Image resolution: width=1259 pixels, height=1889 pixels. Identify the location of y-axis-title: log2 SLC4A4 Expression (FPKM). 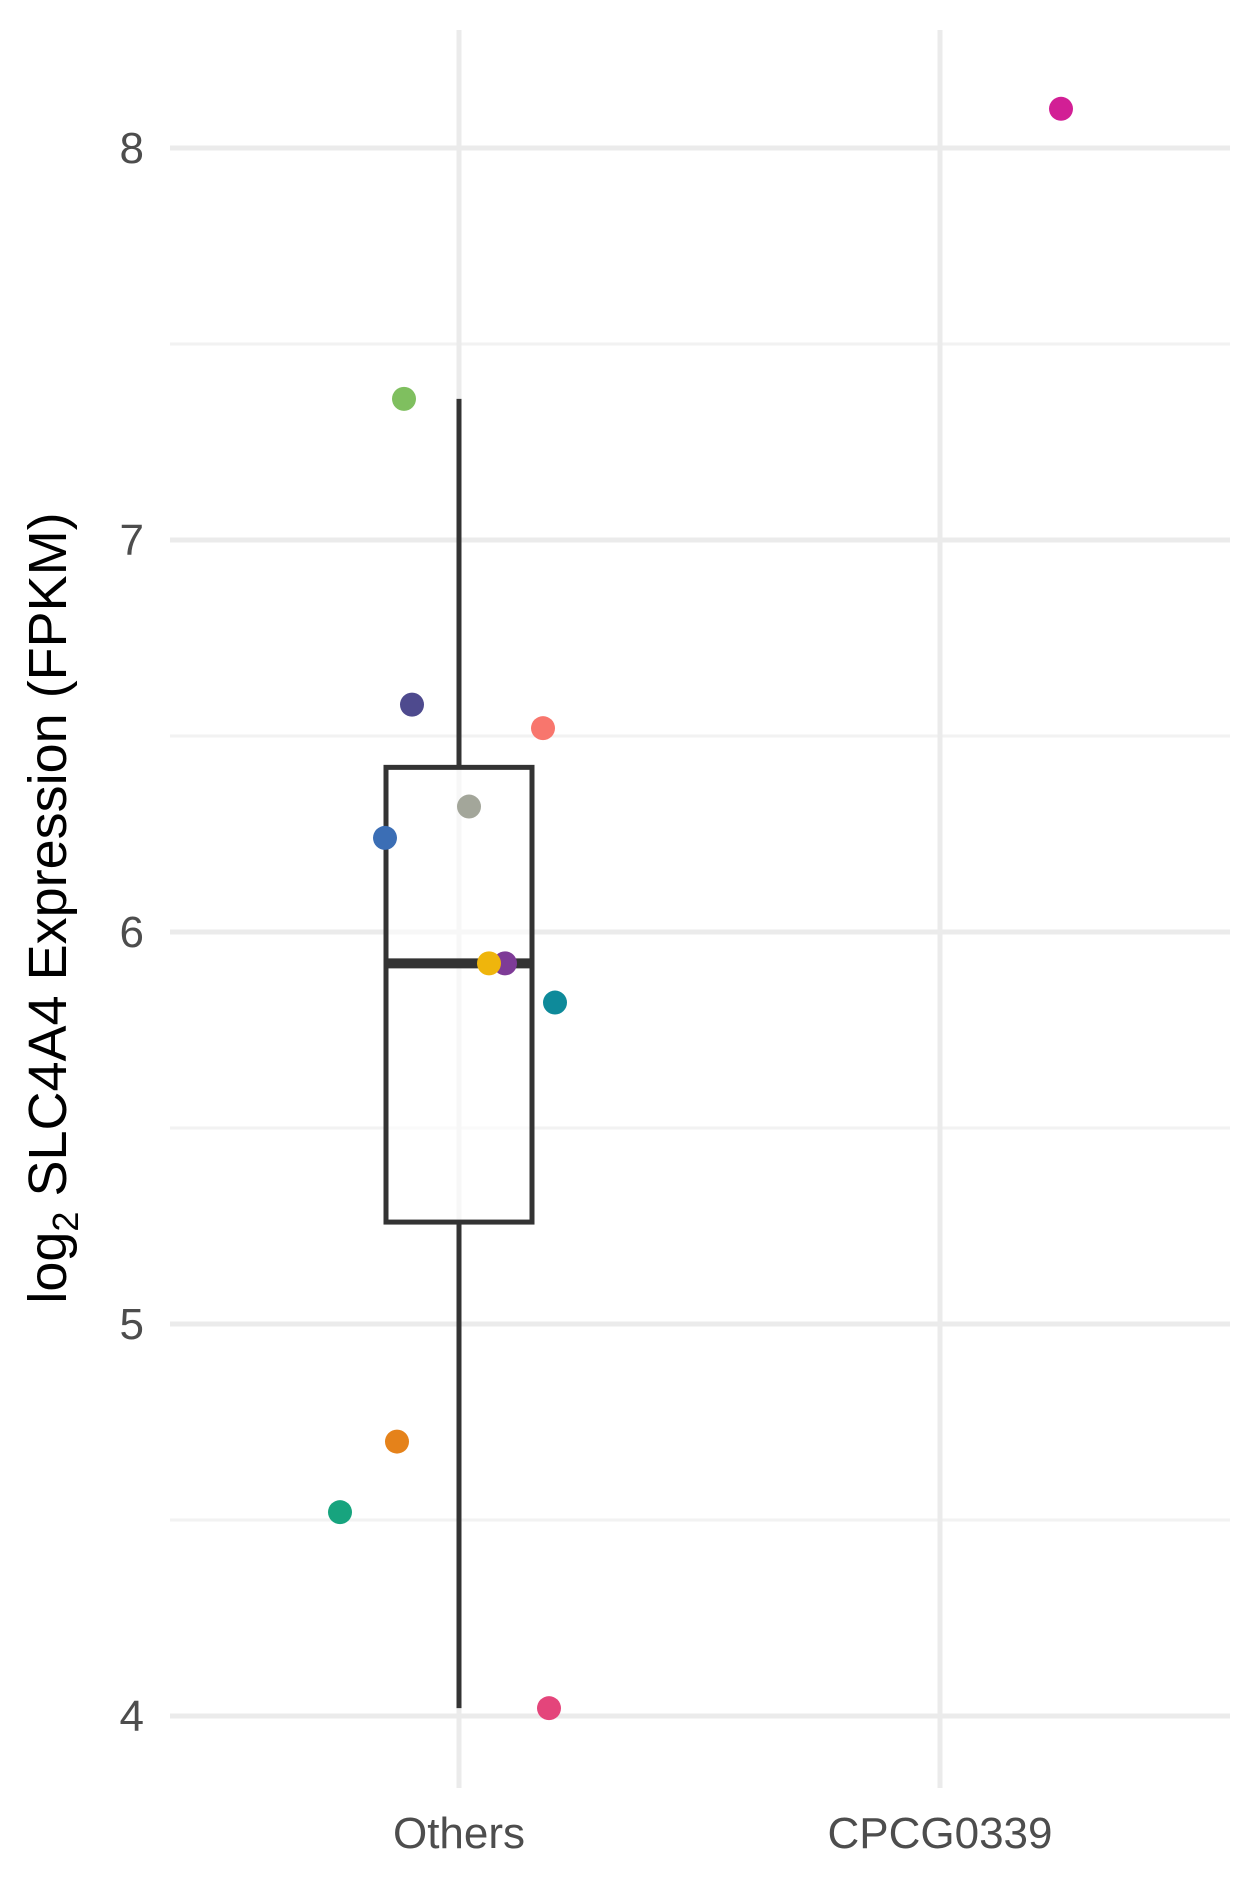
(52, 907).